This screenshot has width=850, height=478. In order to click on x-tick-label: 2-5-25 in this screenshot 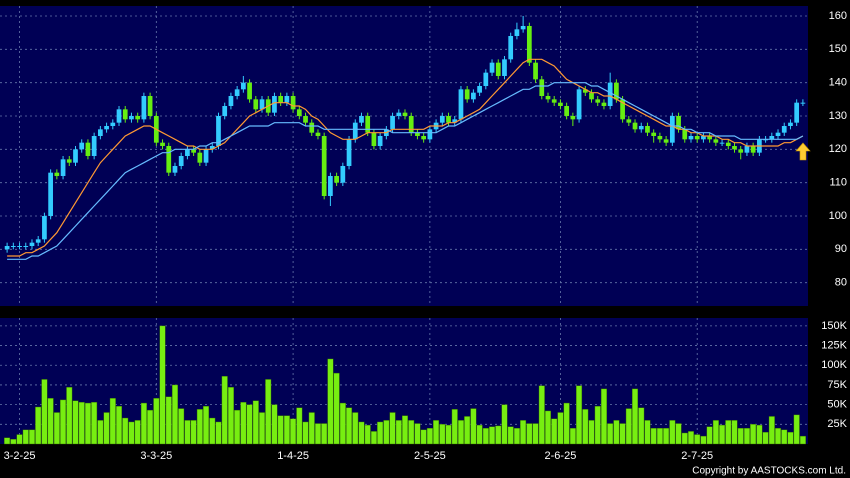, I will do `click(430, 456)`.